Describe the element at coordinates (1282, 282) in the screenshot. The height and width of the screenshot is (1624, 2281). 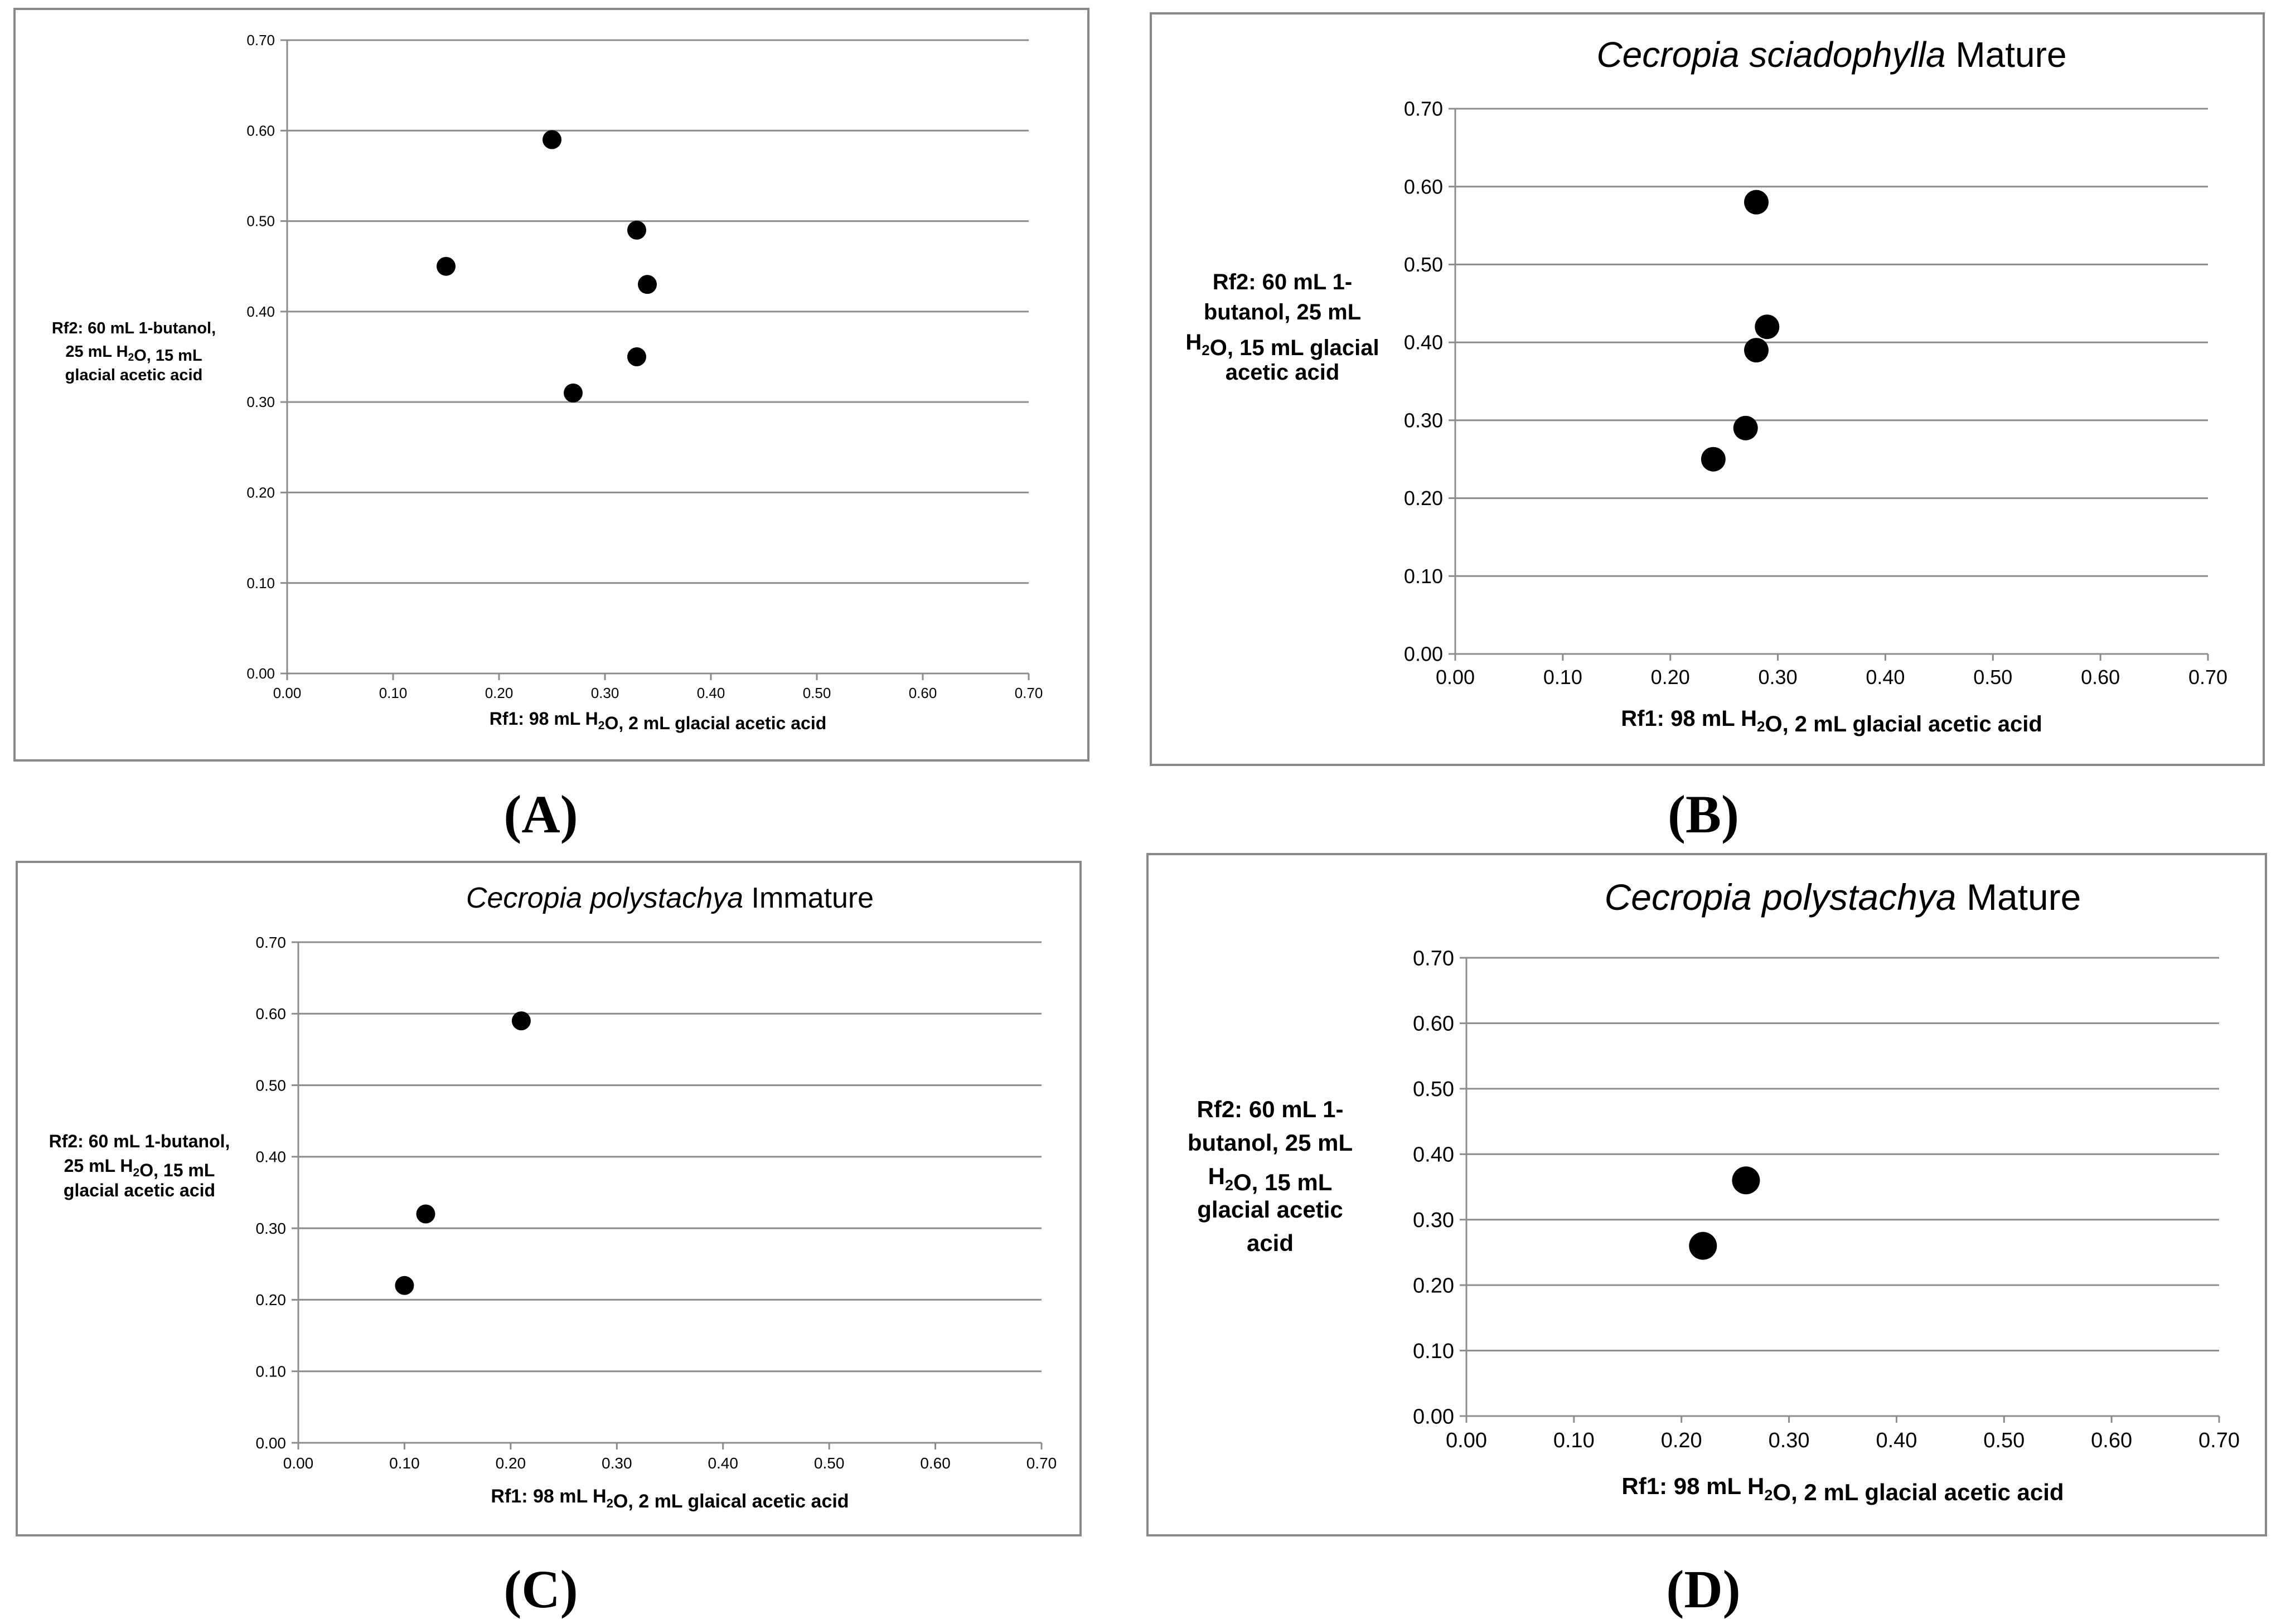
I see `y-axis-label-line: Rf2: 60 mL 1-` at that location.